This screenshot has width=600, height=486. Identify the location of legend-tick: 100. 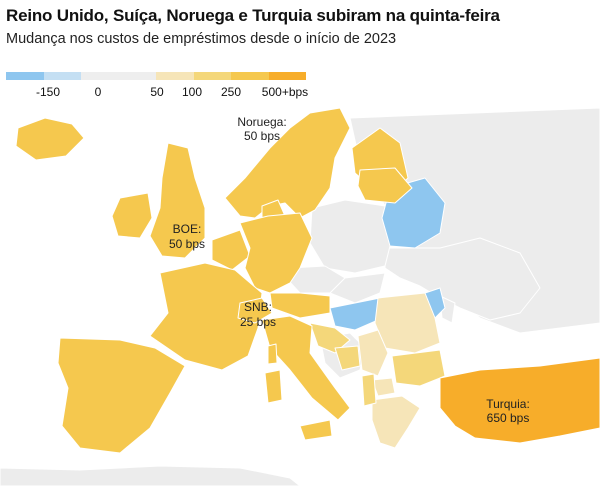
(192, 92).